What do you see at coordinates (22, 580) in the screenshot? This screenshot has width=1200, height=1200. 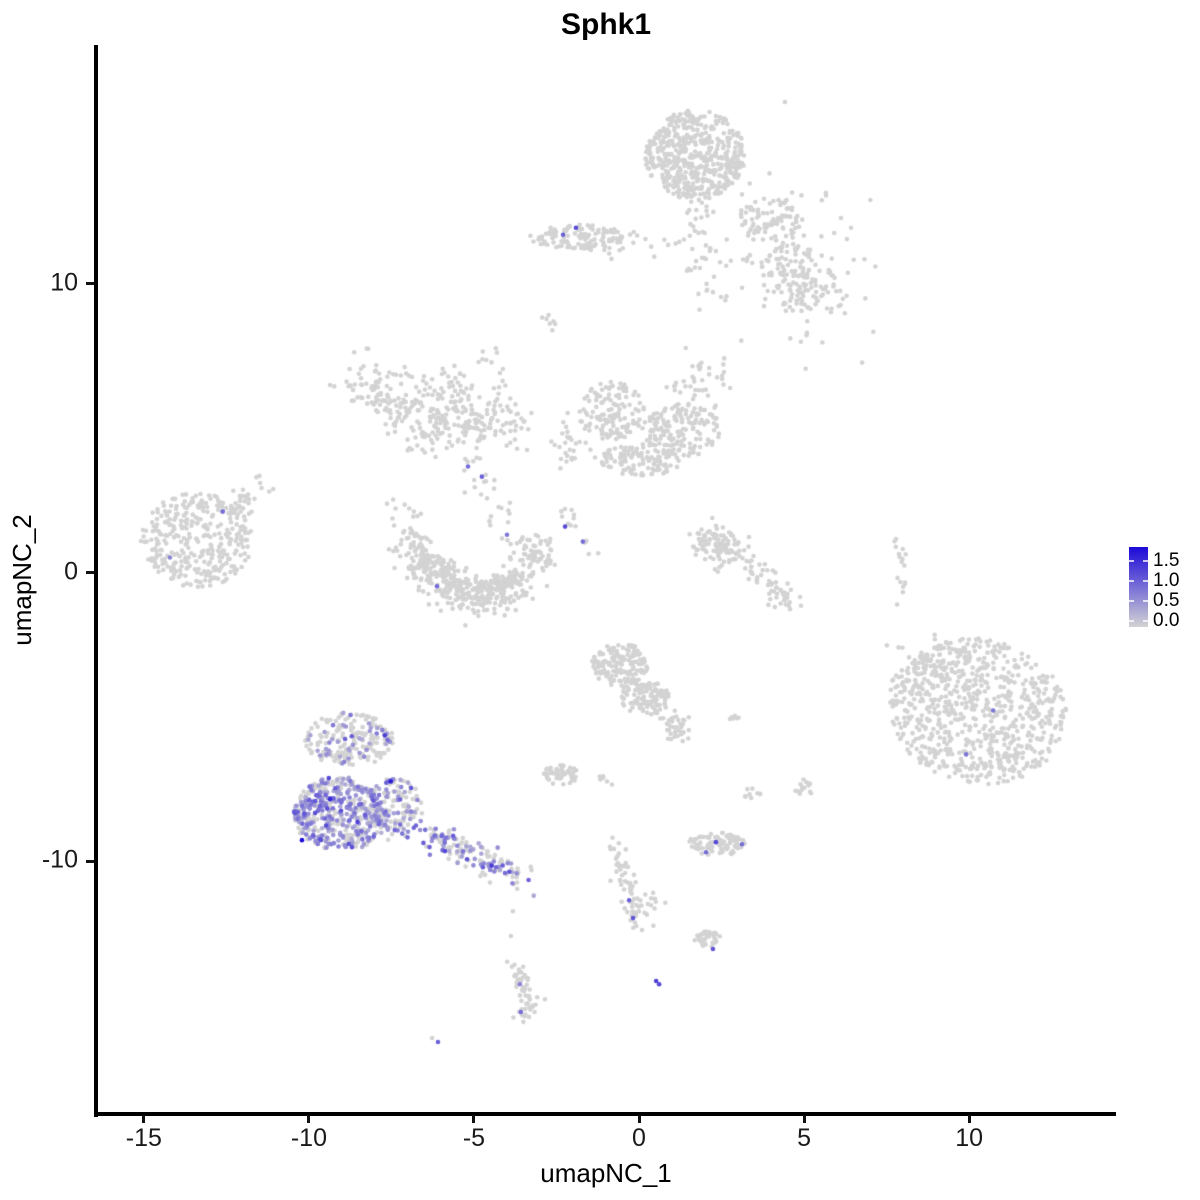 I see `y-axis-title: umapNC_2` at bounding box center [22, 580].